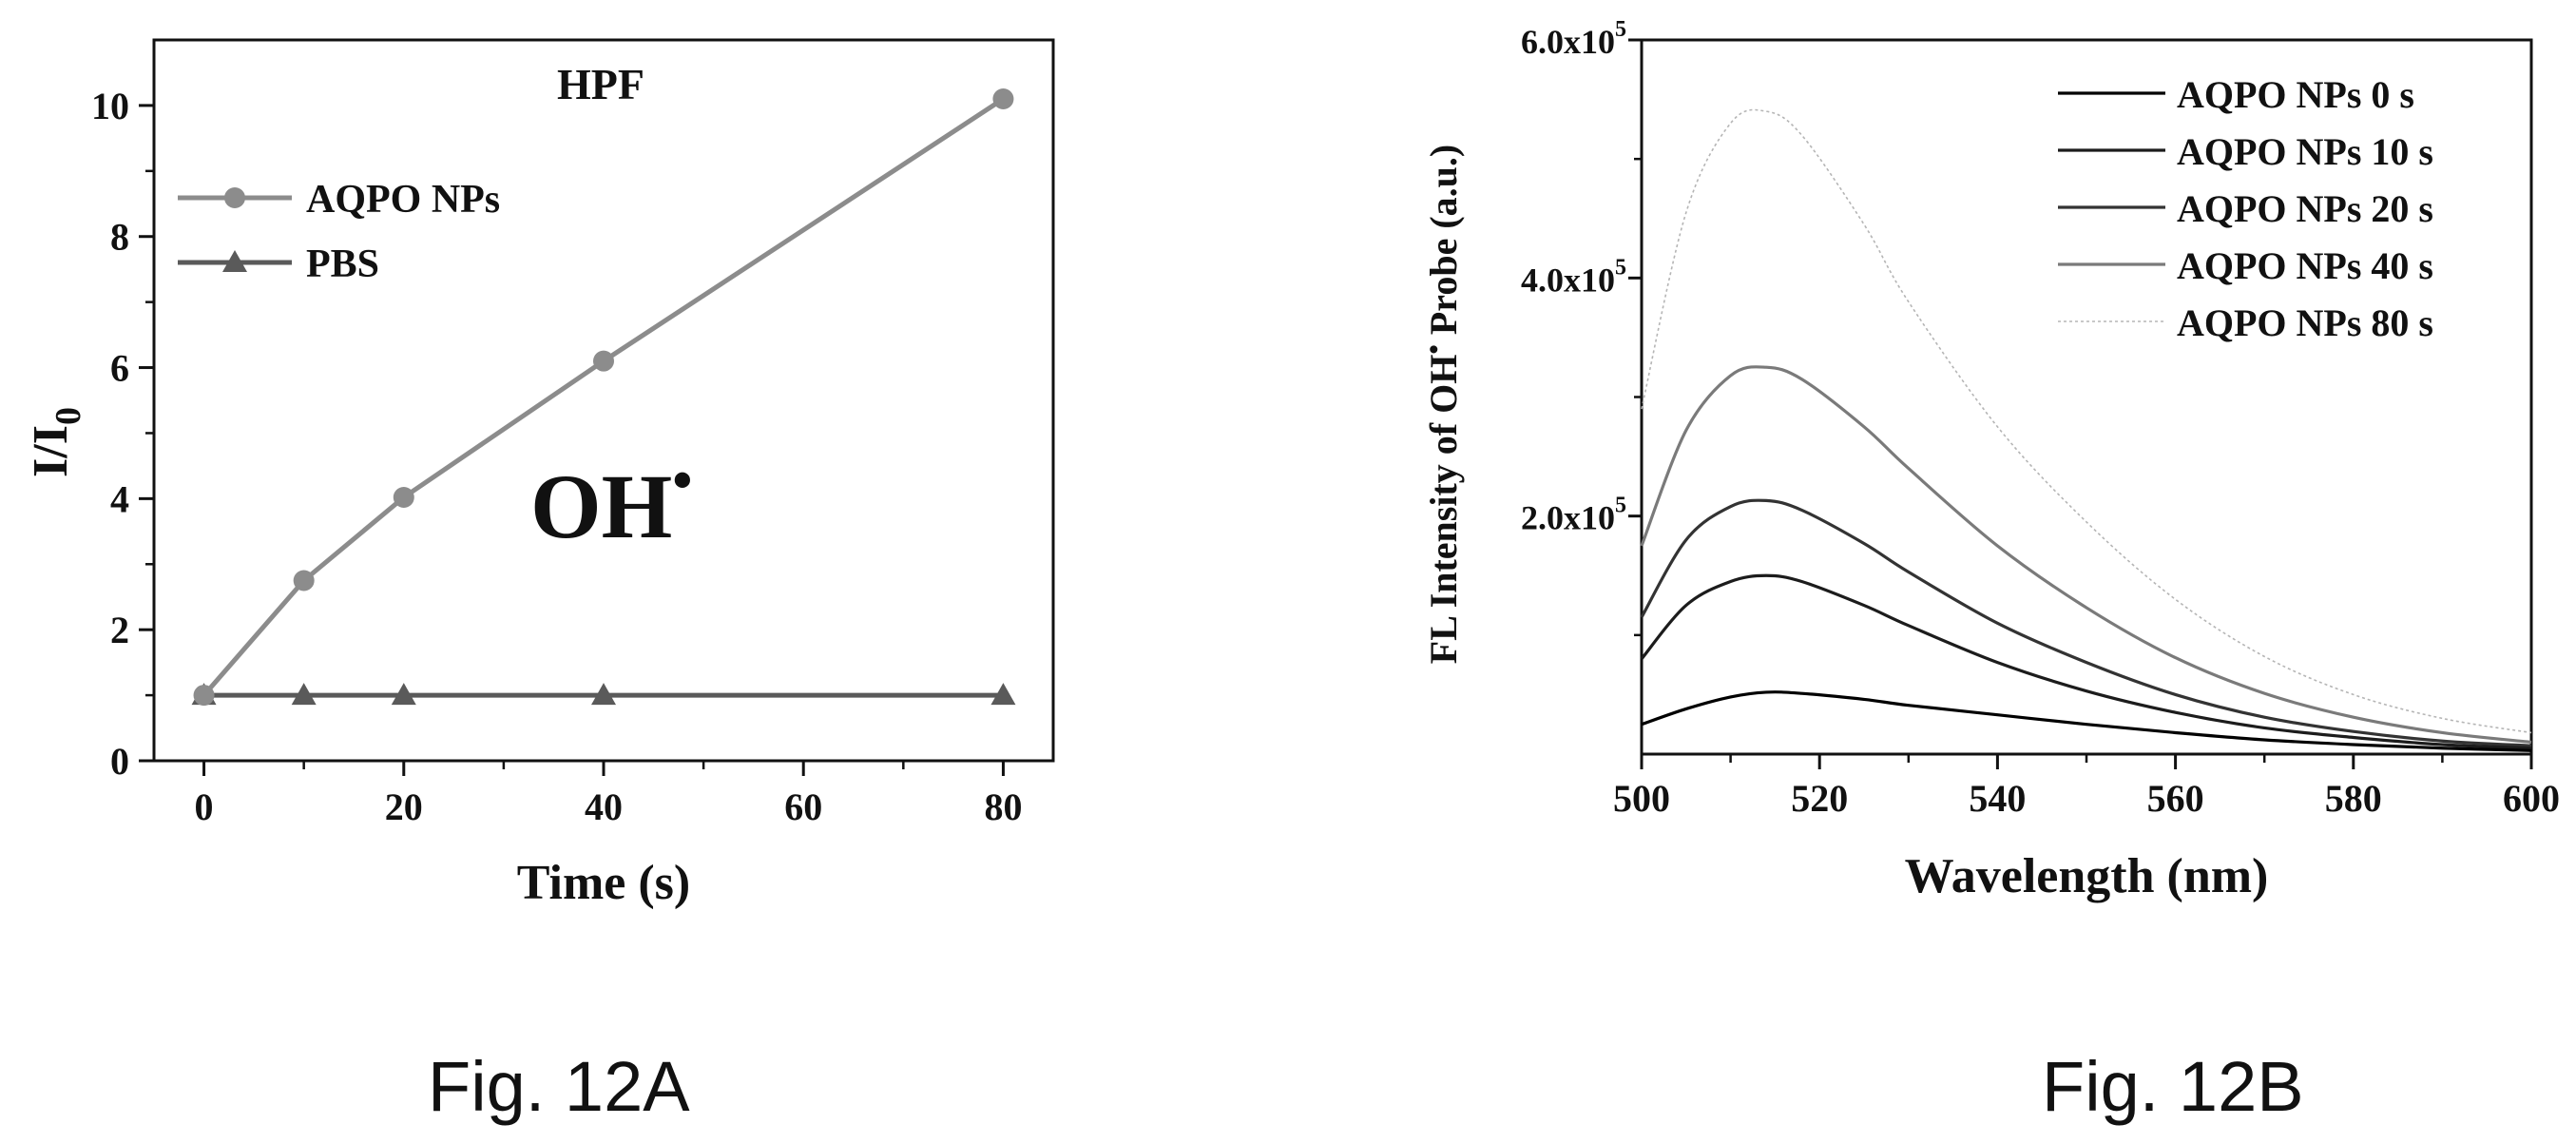 Image resolution: width=2576 pixels, height=1144 pixels. What do you see at coordinates (2087, 721) in the screenshot?
I see `series-line-aqpo-nps-0-s` at bounding box center [2087, 721].